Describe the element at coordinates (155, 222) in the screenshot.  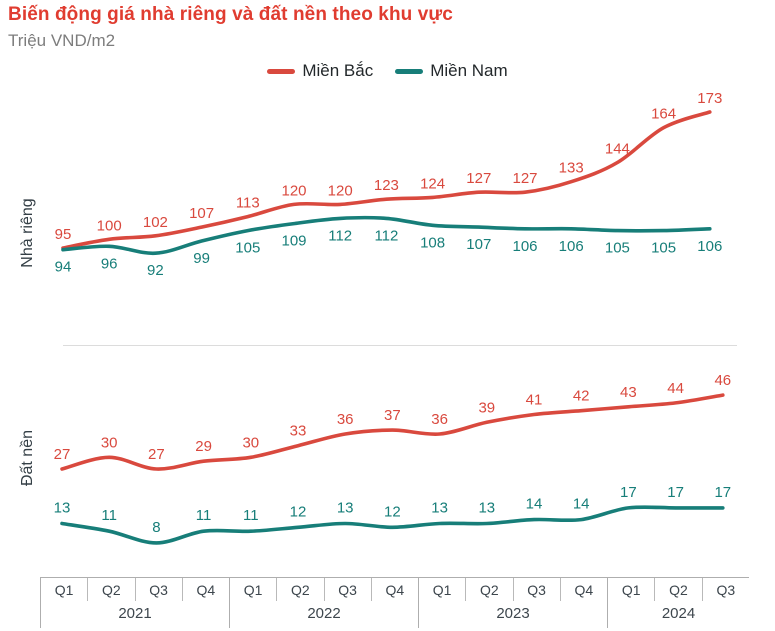
I see `value-label: 102` at that location.